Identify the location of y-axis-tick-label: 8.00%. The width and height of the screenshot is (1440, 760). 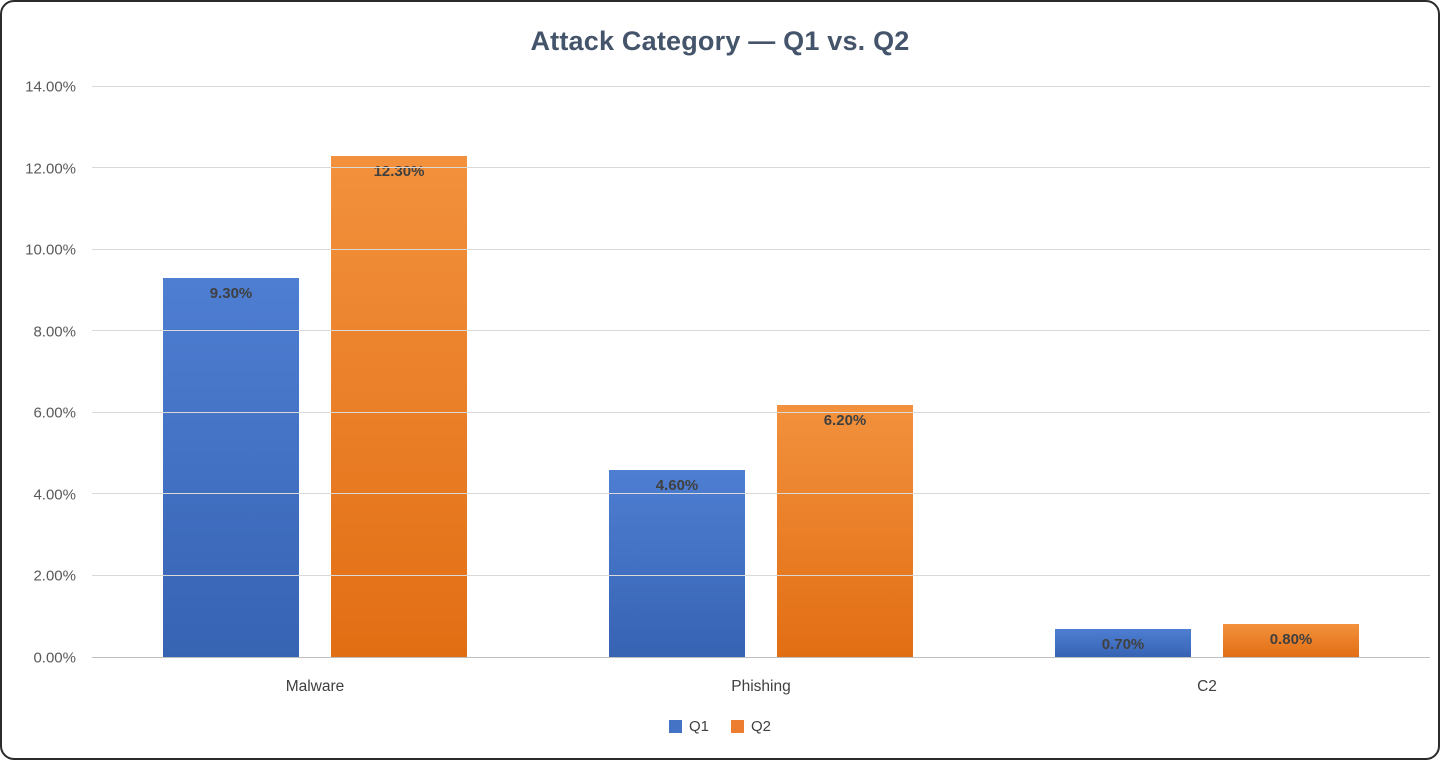
(54, 332).